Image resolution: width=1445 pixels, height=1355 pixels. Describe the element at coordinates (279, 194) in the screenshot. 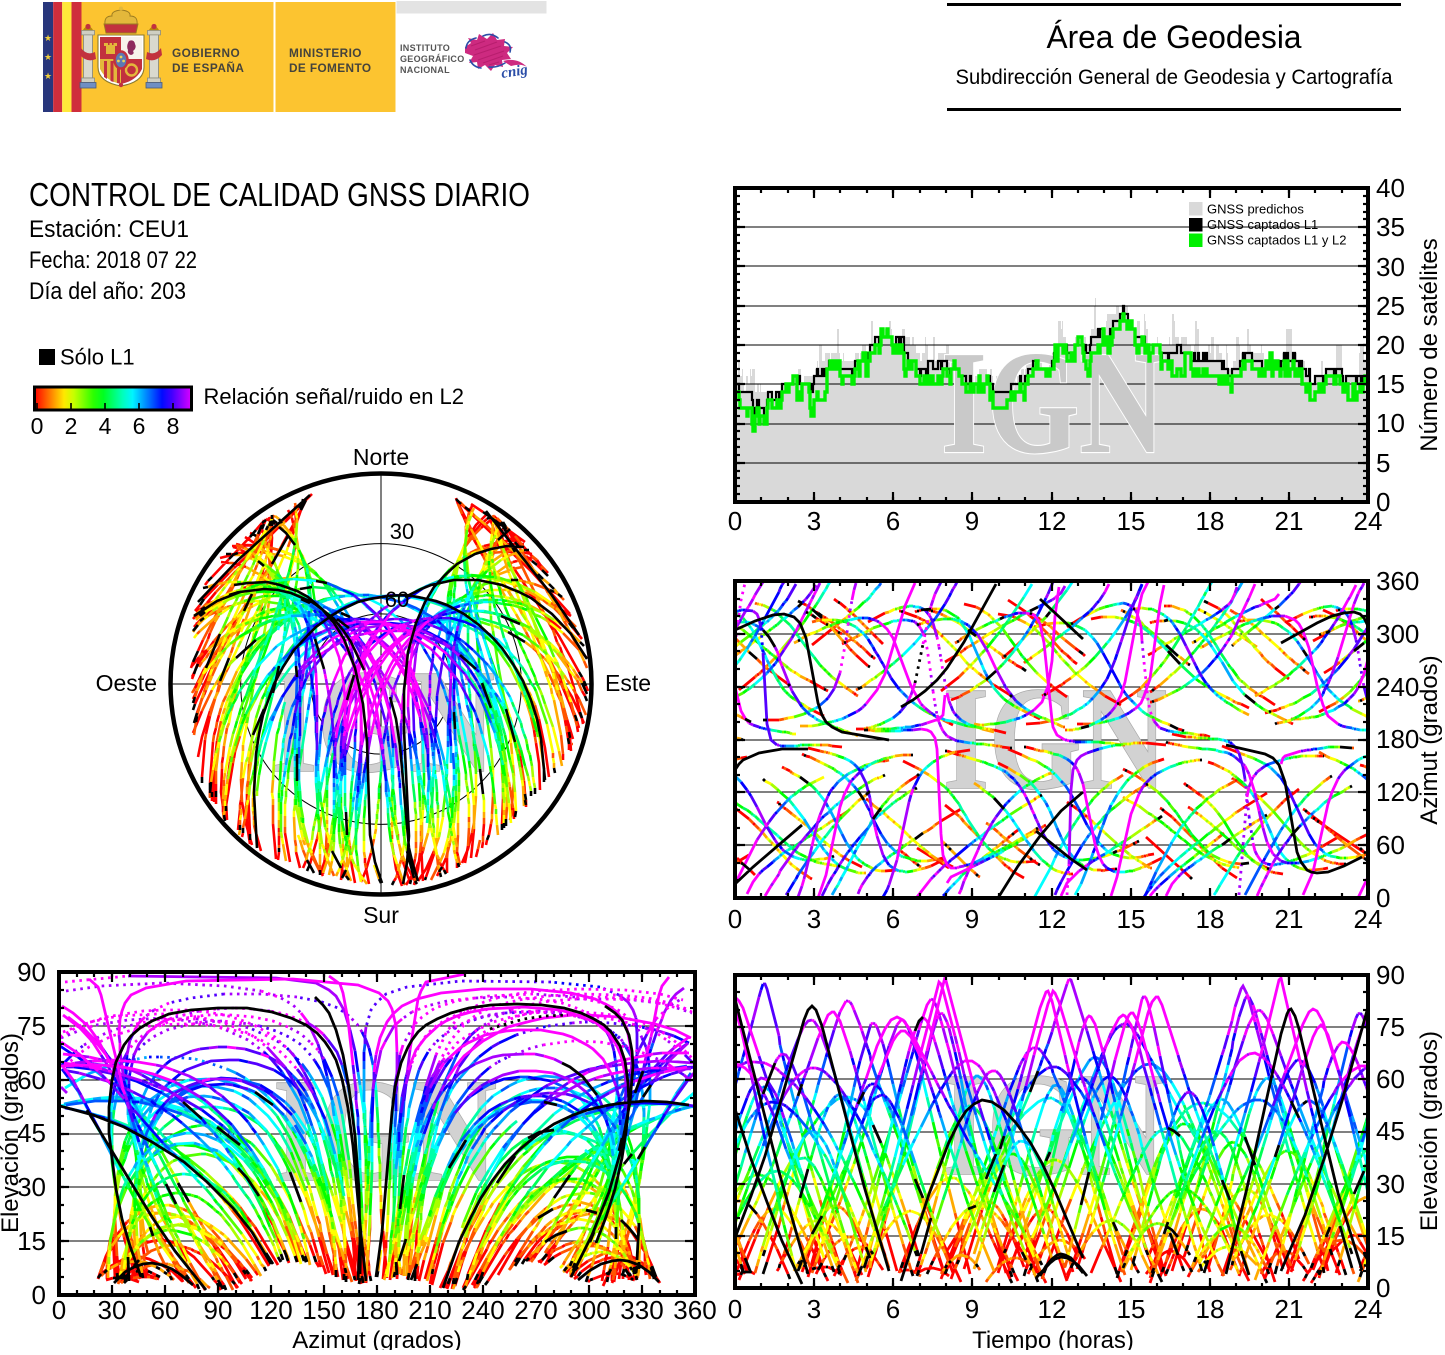

I see `svg-text: CONTROL DE CALIDAD GNSS DIARIO` at that location.